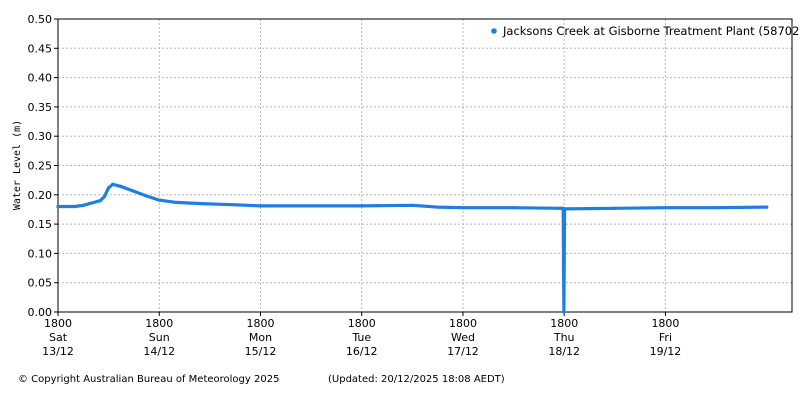  Describe the element at coordinates (40, 253) in the screenshot. I see `y-tick-label: 0.10` at that location.